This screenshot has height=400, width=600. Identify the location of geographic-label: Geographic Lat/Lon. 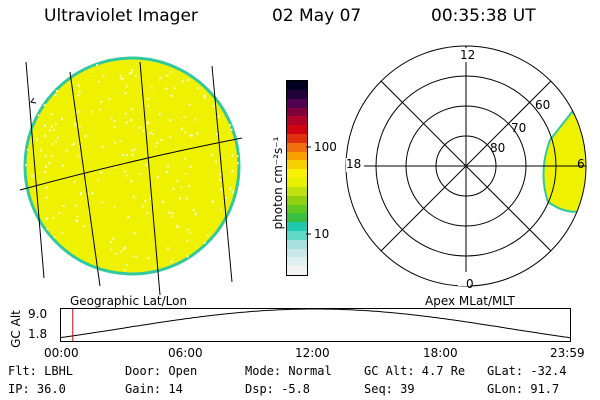
(129, 301).